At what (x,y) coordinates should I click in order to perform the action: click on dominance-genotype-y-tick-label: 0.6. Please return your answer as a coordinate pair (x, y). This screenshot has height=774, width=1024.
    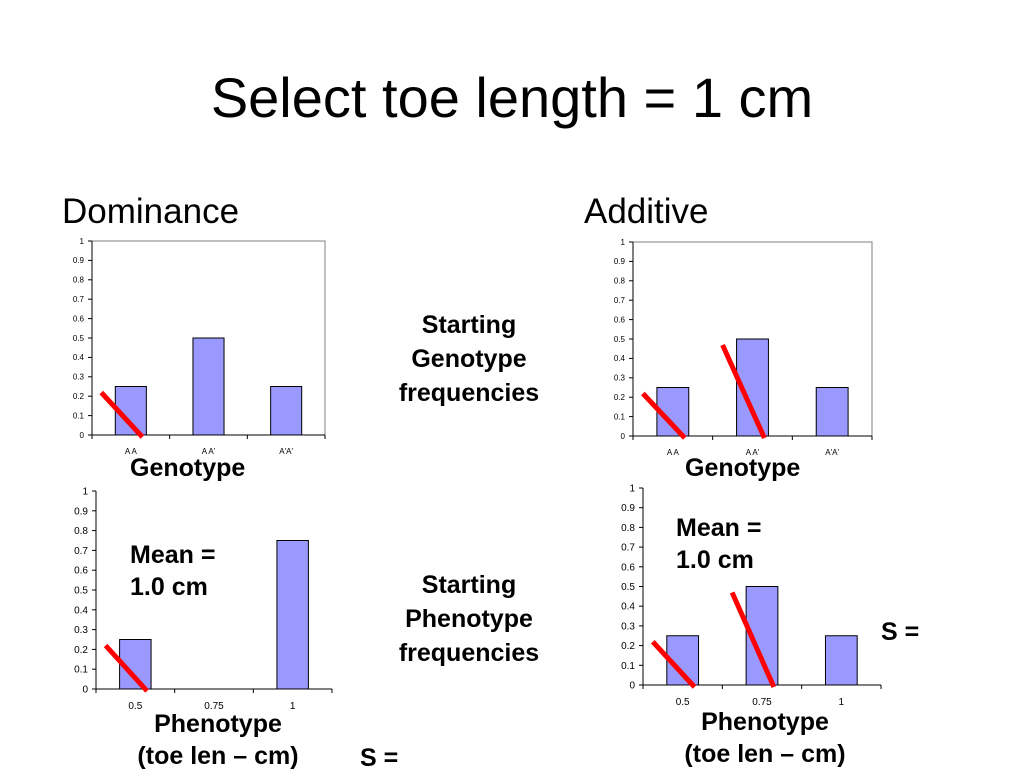
    Looking at the image, I should click on (79, 318).